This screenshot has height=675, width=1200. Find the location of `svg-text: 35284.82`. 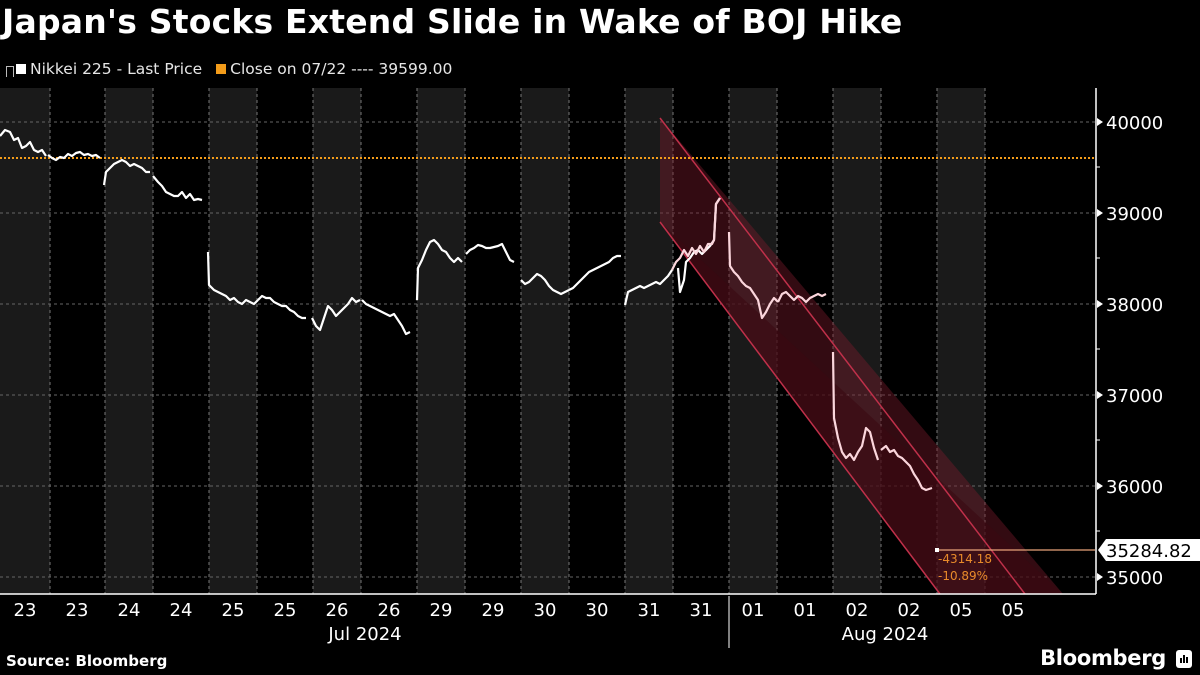

svg-text: 35284.82 is located at coordinates (1149, 551).